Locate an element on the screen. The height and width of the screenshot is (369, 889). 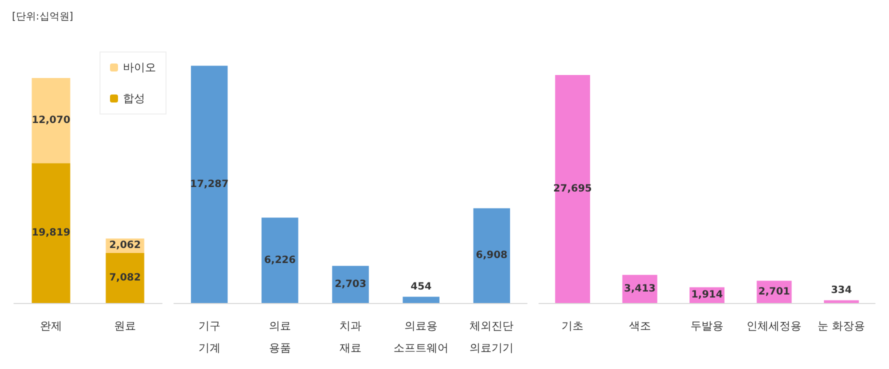
data-label: 19,819 is located at coordinates (51, 233).